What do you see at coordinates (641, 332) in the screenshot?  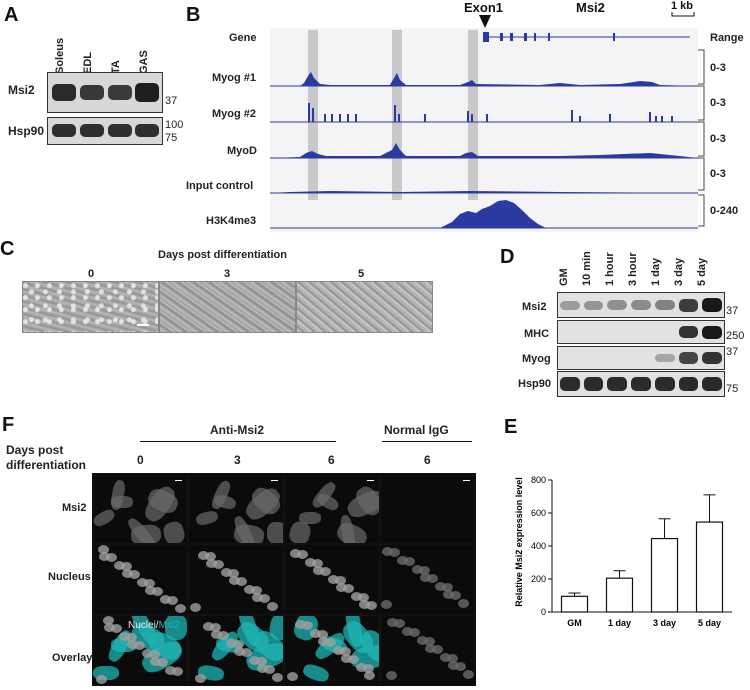 I see `blot-d-mhc` at bounding box center [641, 332].